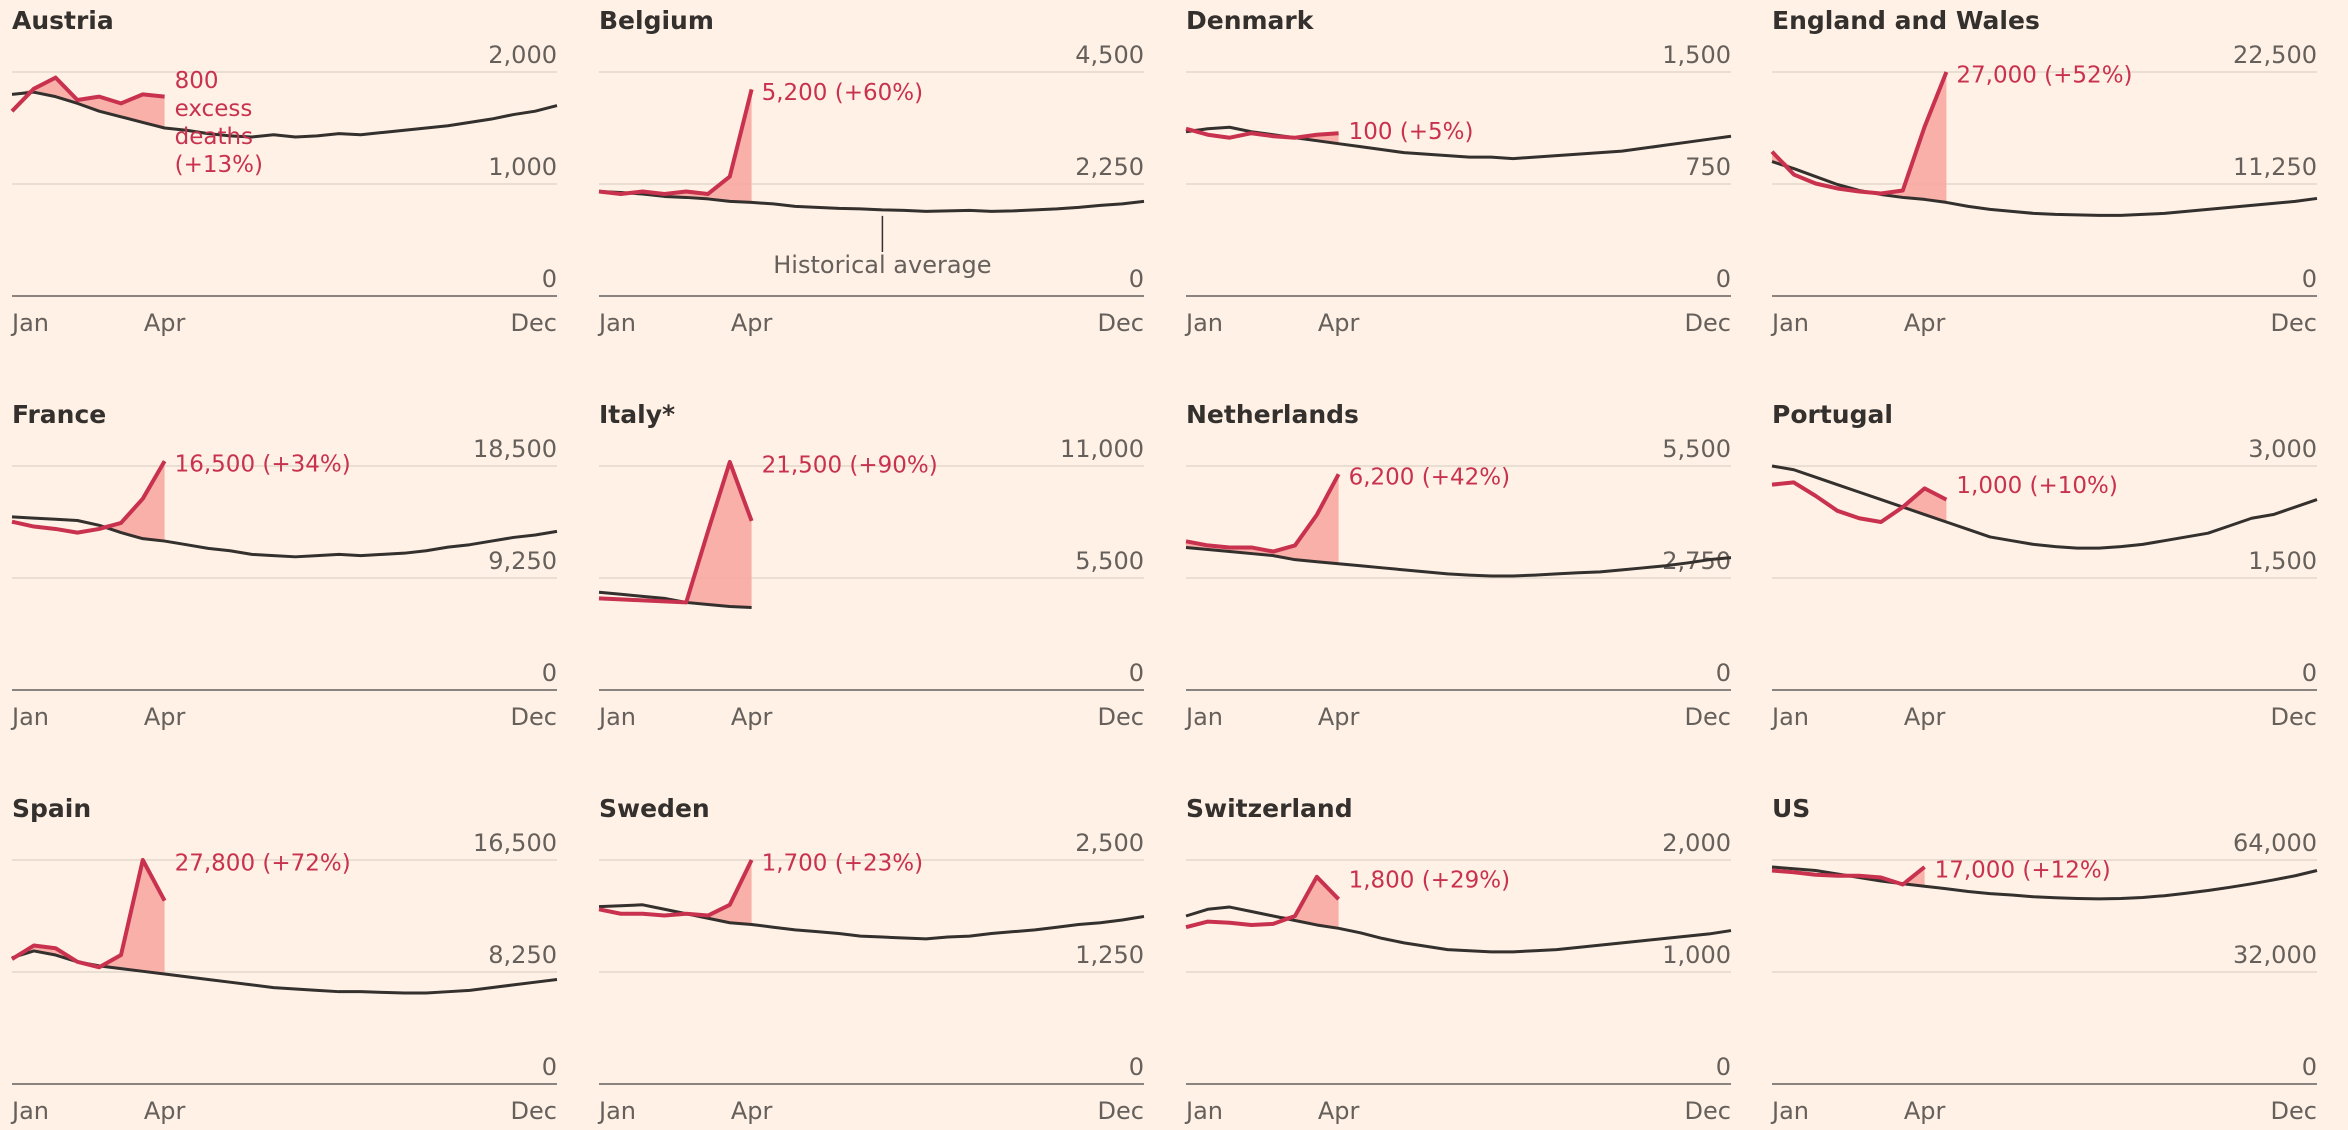 This screenshot has width=2348, height=1130. Describe the element at coordinates (870, 565) in the screenshot. I see `panel: Italy* 0 5,500 11,000 Jan Apr Dec 21,500 (+90%)` at that location.